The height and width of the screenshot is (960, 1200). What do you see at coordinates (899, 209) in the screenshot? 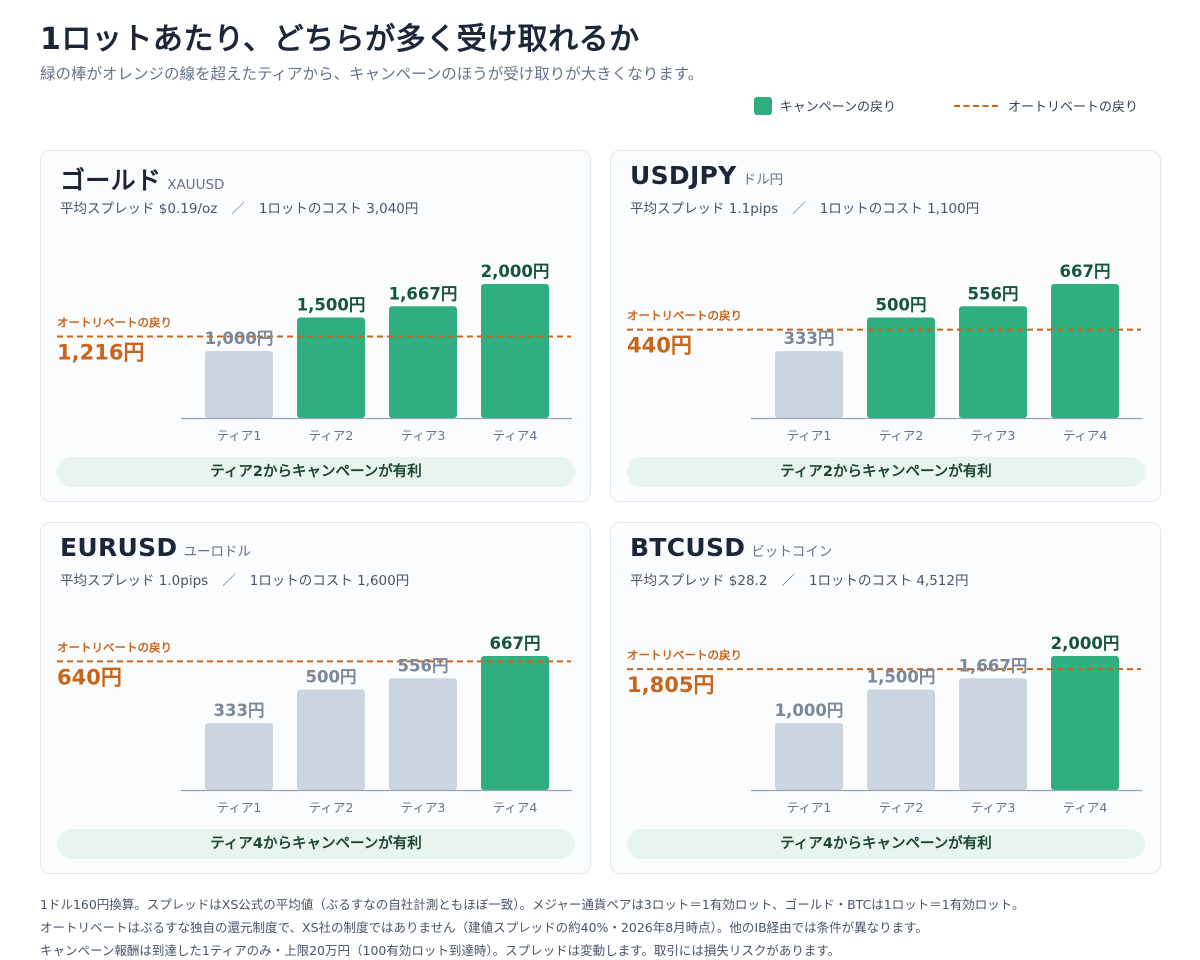
I see `cost-text: 1ロットのコスト 1,100円` at bounding box center [899, 209].